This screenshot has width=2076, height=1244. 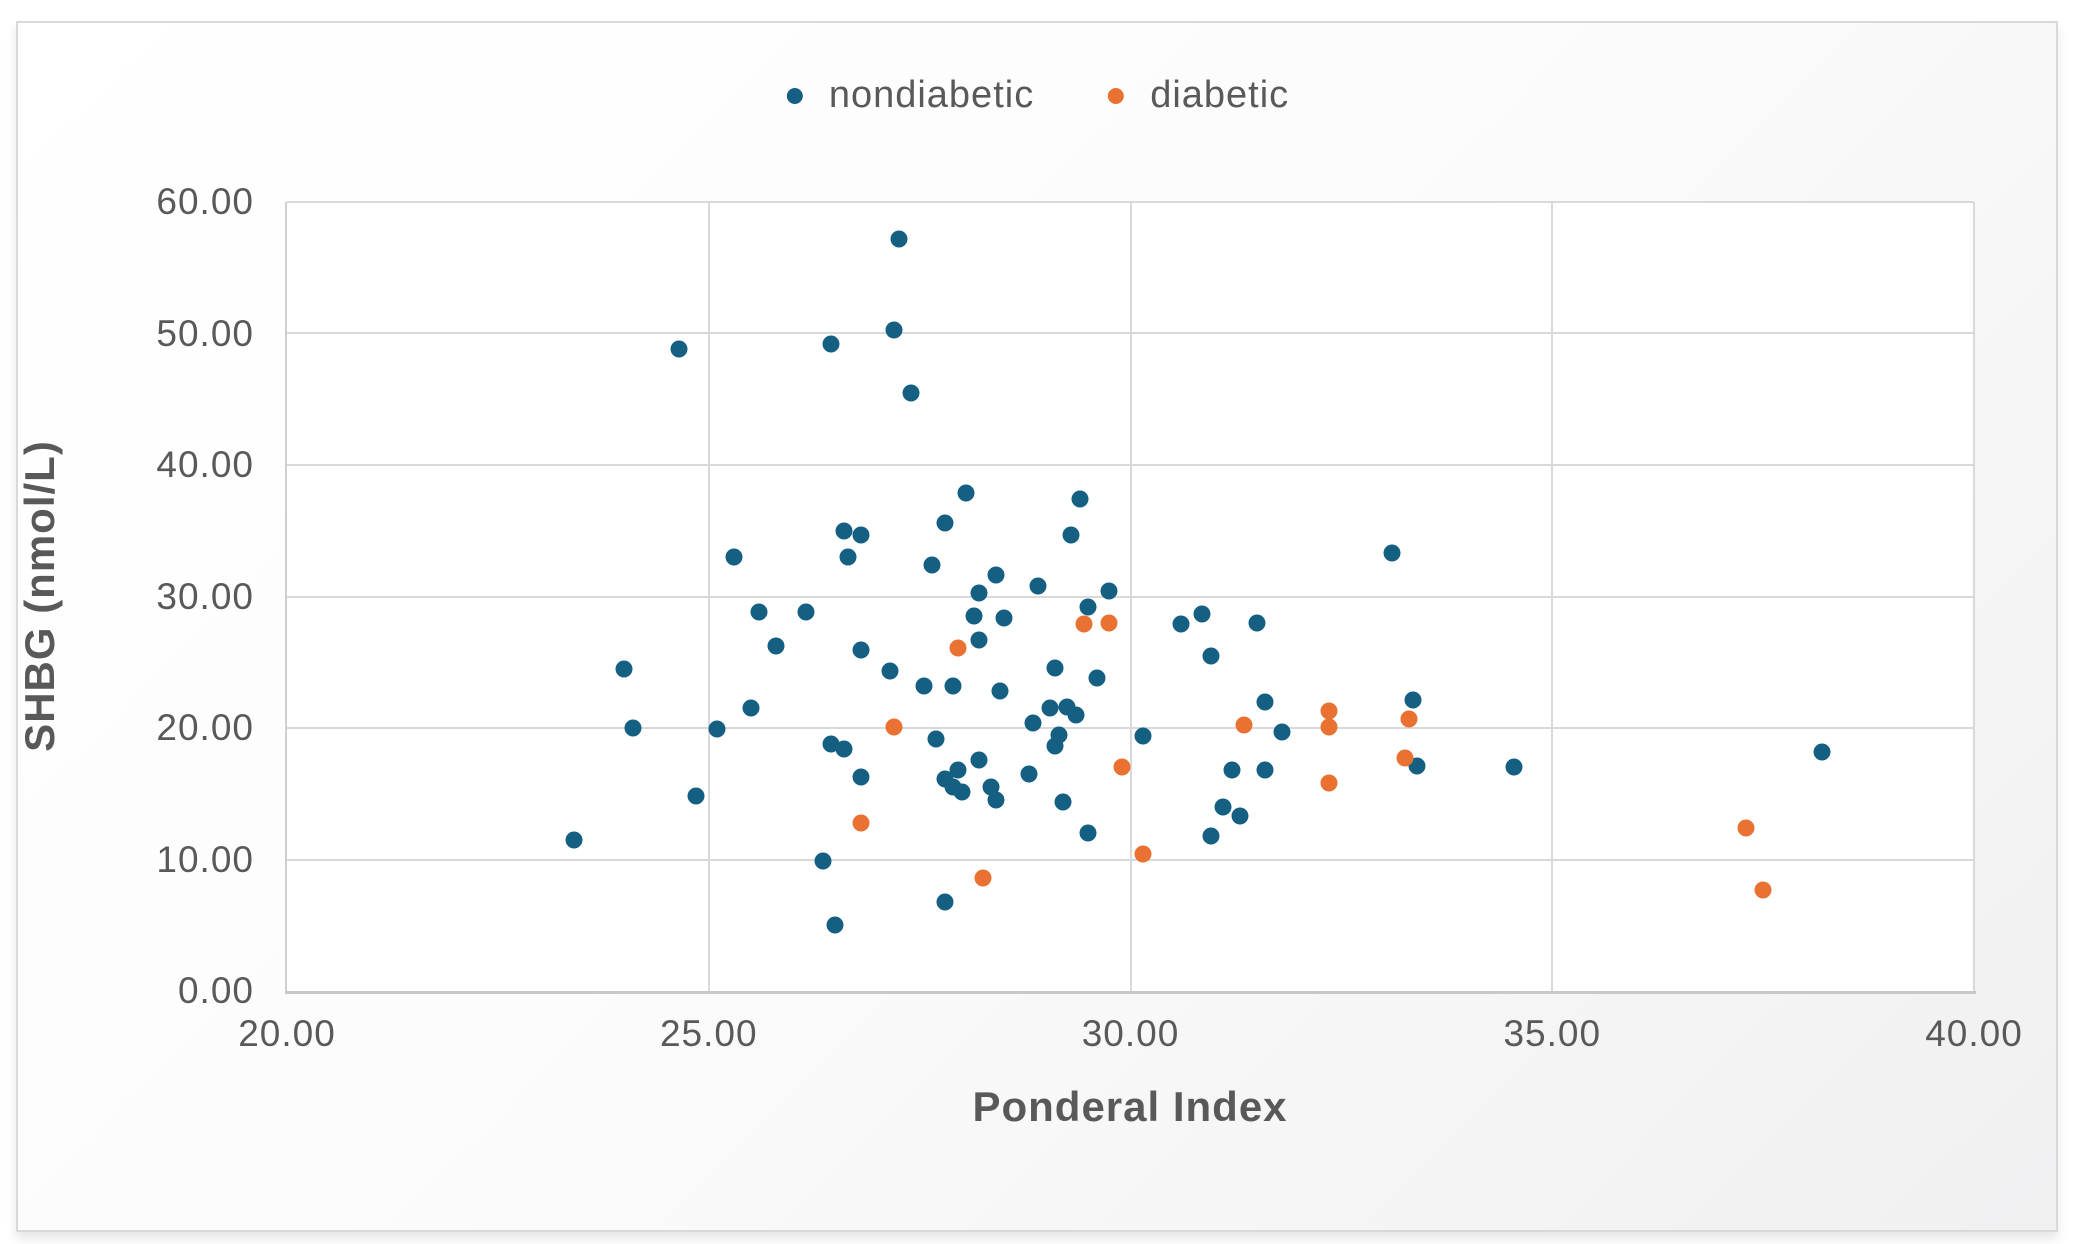 What do you see at coordinates (1116, 95) in the screenshot?
I see `diabetic-marker-icon` at bounding box center [1116, 95].